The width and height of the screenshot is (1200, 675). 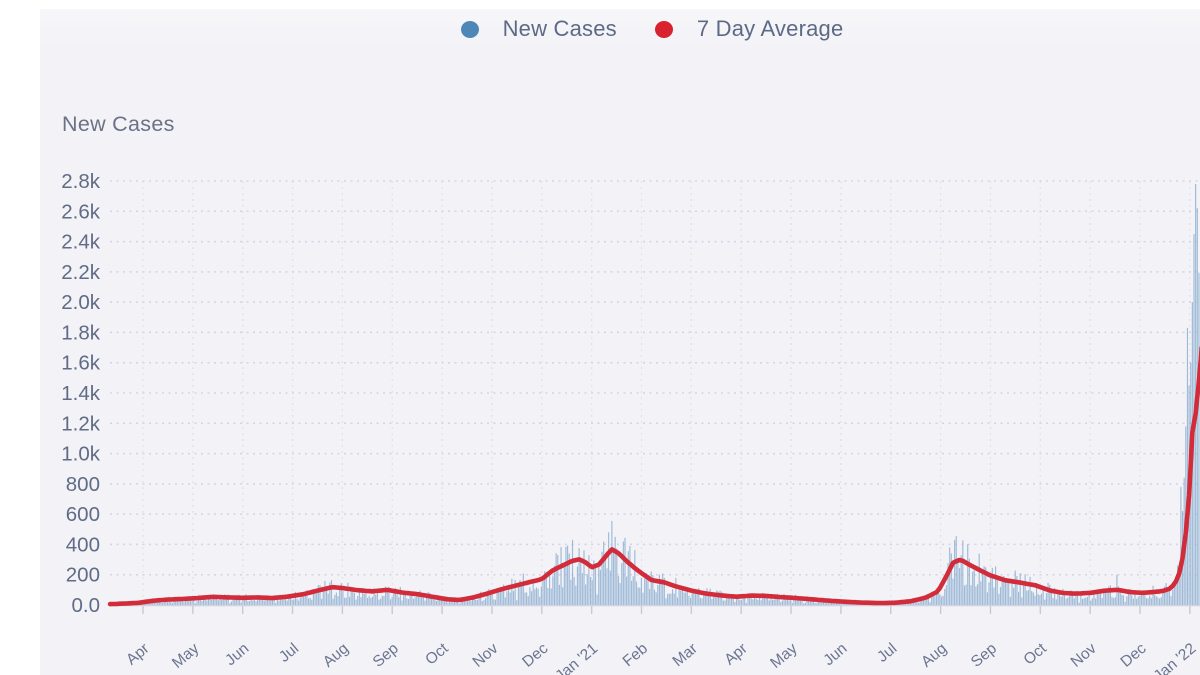 What do you see at coordinates (80, 181) in the screenshot?
I see `y-tick-label: 2.8k` at bounding box center [80, 181].